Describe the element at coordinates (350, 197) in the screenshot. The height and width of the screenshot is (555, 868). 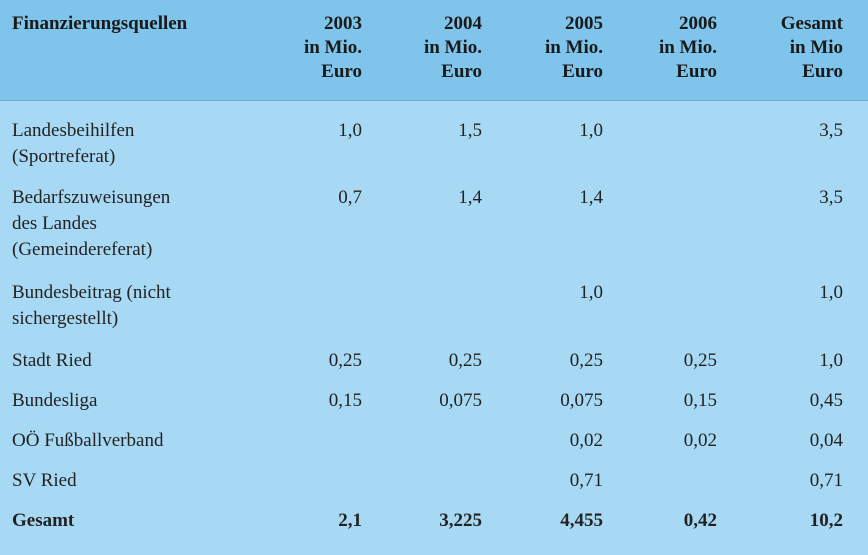
I see `cell-2003: 0,7` at that location.